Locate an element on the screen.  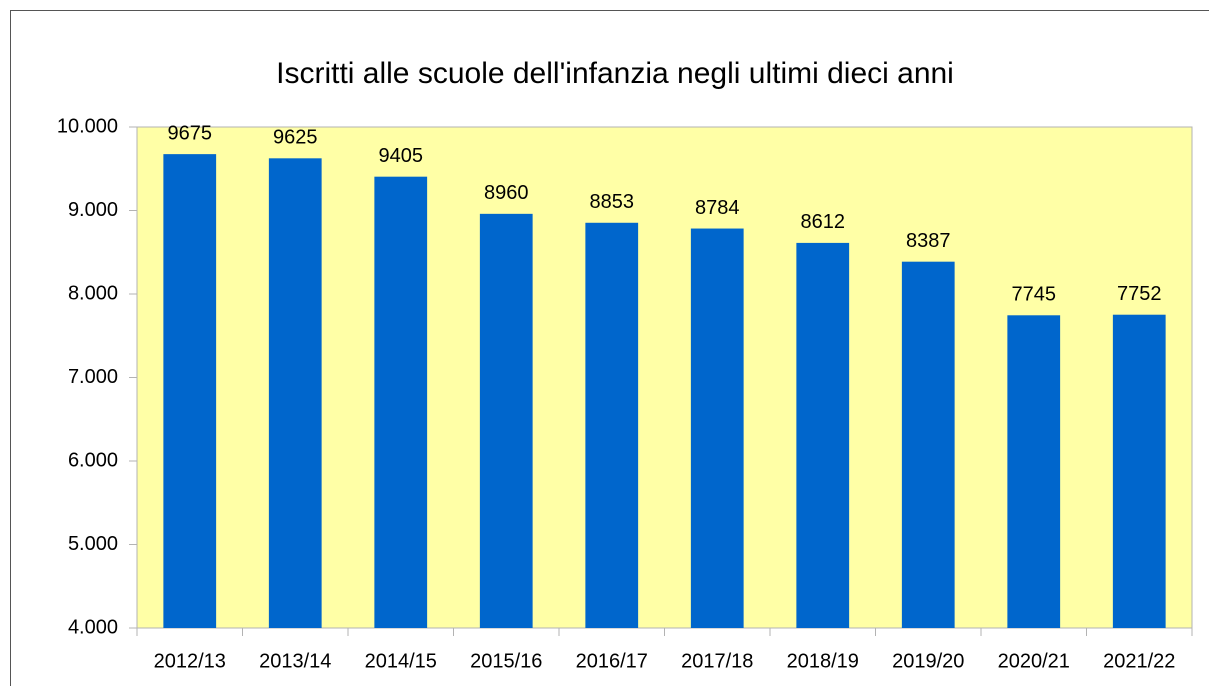
x-tick-label: 2020/21 is located at coordinates (1034, 661).